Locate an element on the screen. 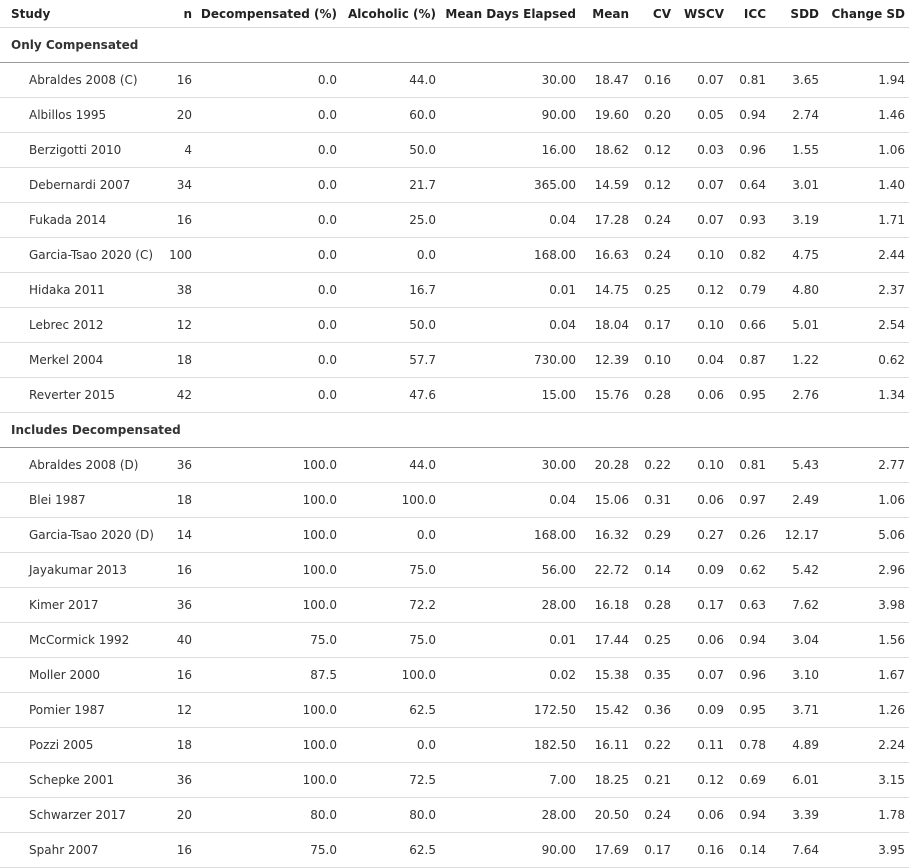  cell-icc: 0.14 is located at coordinates (749, 850).